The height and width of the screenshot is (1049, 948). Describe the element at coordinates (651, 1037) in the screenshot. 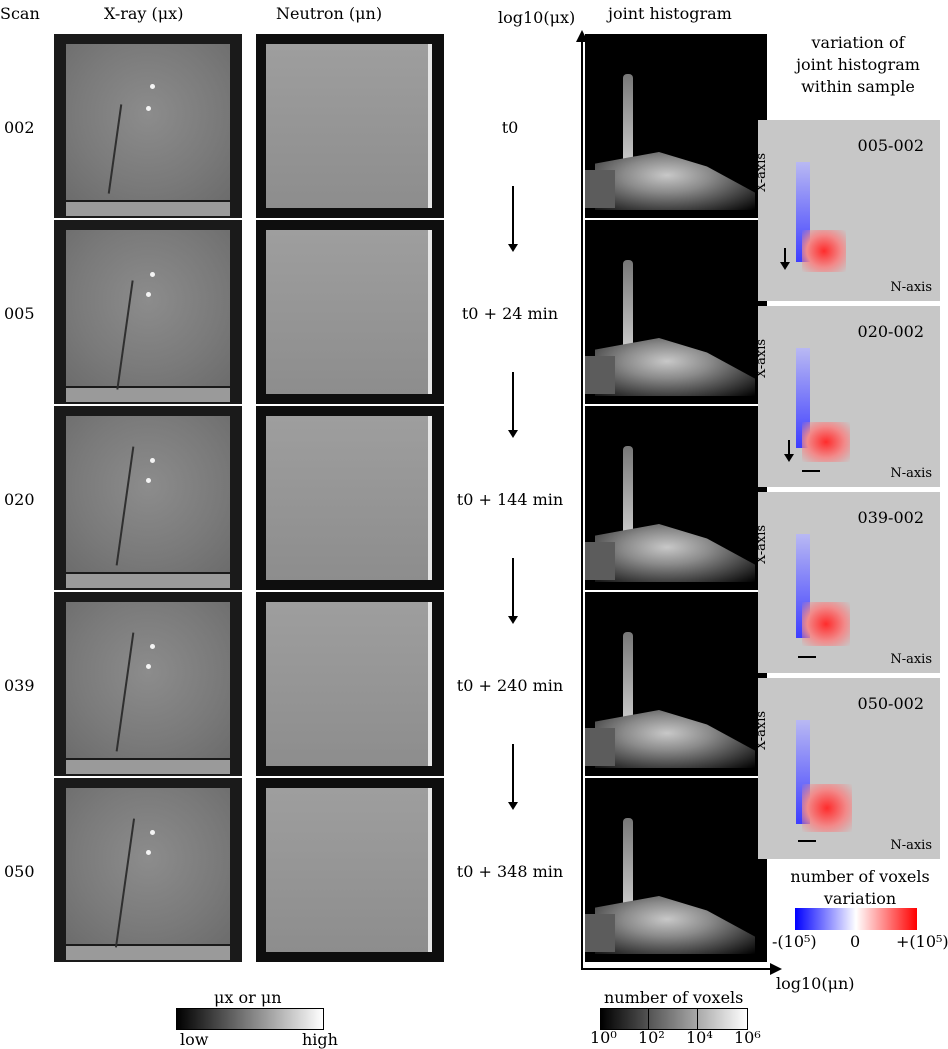

I see `count-colorbar-tick-label: 10²` at that location.